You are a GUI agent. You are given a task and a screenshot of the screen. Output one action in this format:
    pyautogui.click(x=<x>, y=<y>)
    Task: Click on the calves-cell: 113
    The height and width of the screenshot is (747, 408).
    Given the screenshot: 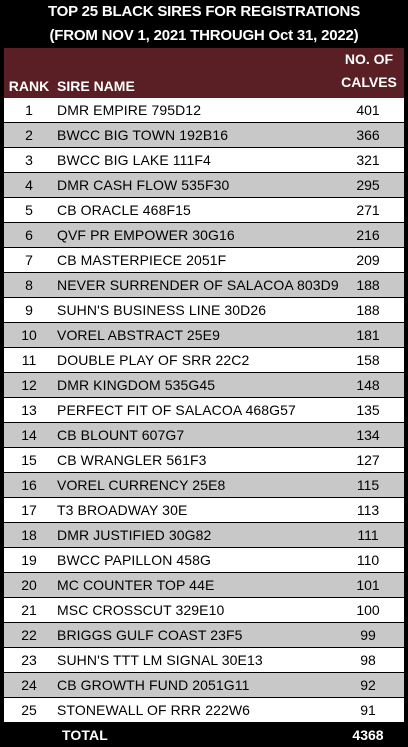 What is the action you would take?
    pyautogui.click(x=369, y=510)
    